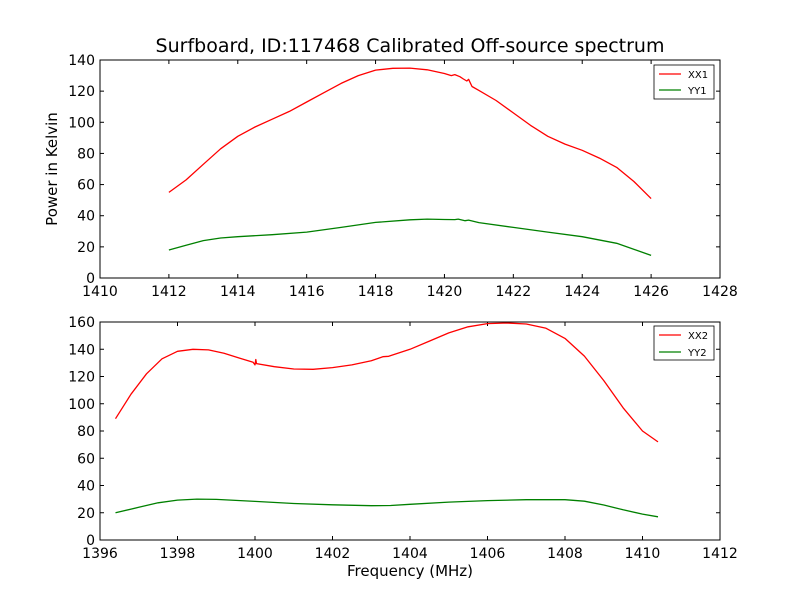 This screenshot has width=800, height=600. I want to click on legend: XX1 YY1, so click(684, 82).